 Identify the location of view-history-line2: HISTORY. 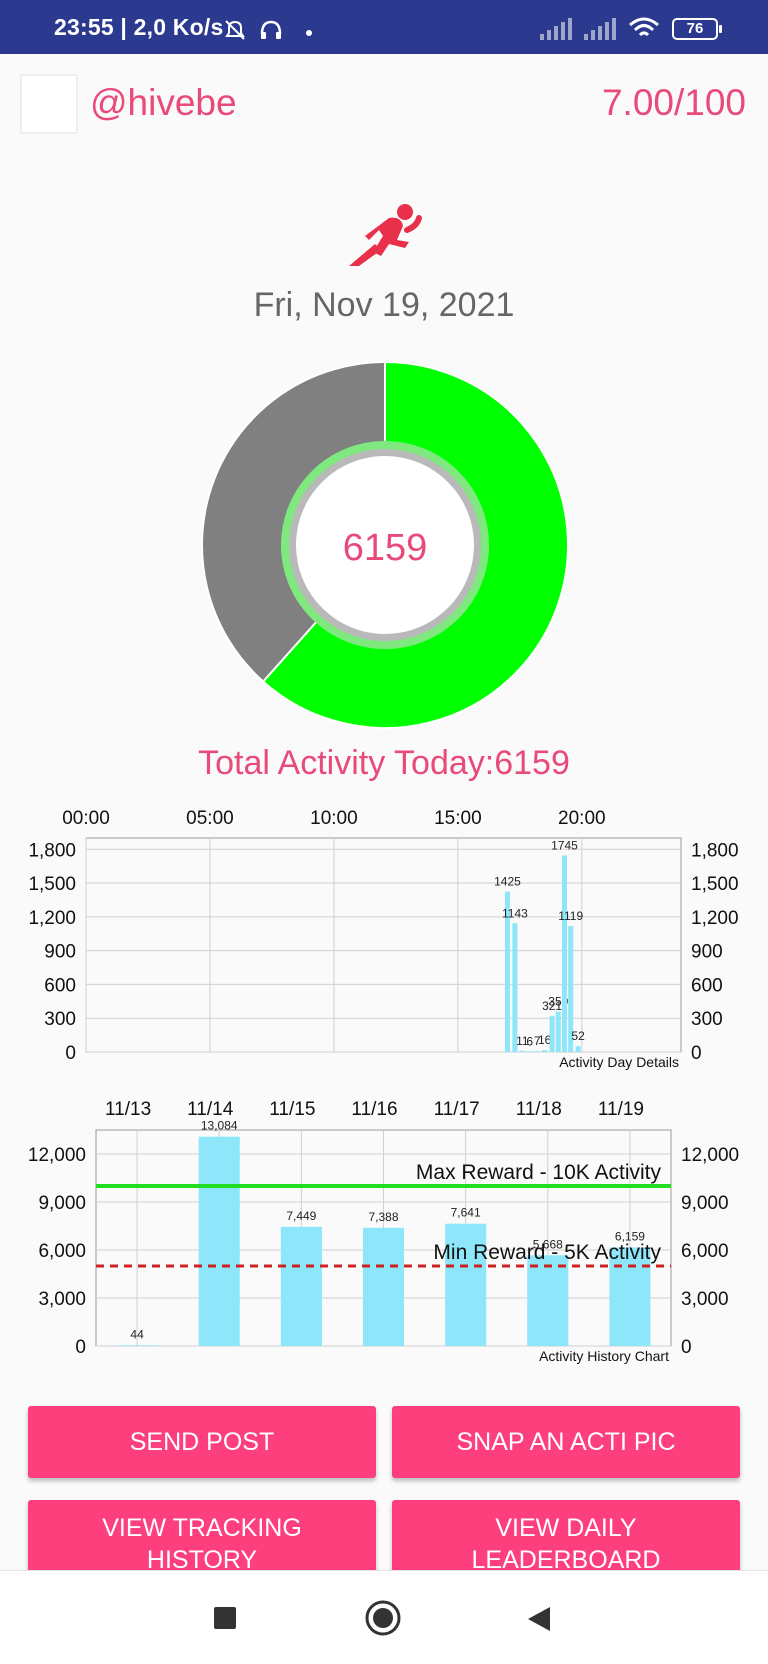
(202, 1558).